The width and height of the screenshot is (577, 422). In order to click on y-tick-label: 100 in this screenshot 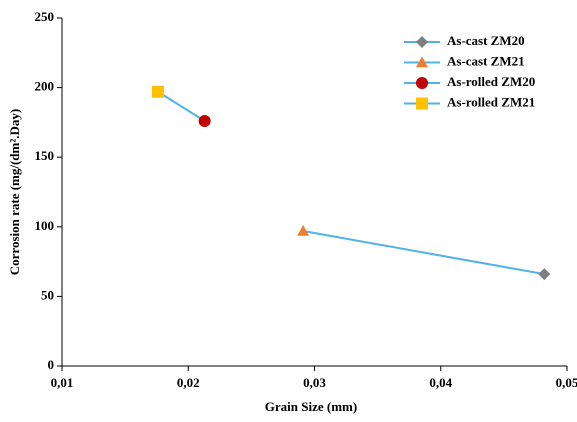, I will do `click(45, 225)`.